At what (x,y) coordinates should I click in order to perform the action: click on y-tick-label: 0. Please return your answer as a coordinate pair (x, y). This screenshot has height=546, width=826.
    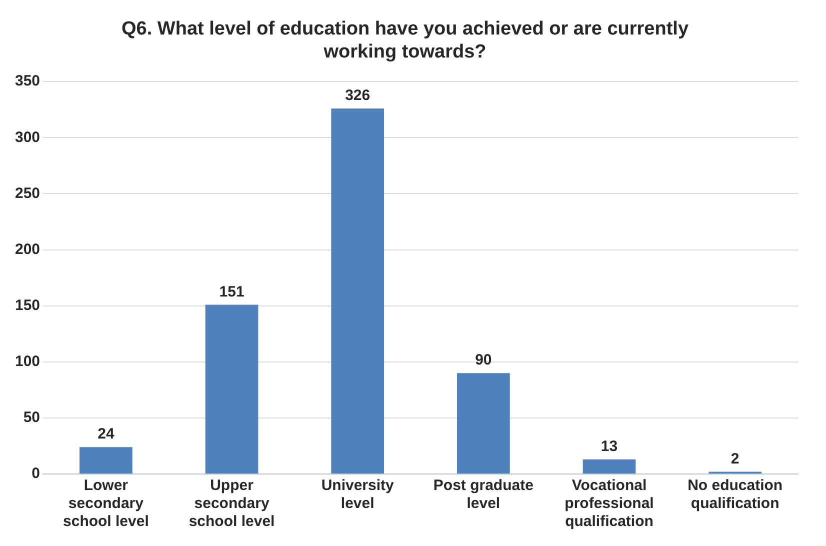
    Looking at the image, I should click on (36, 473).